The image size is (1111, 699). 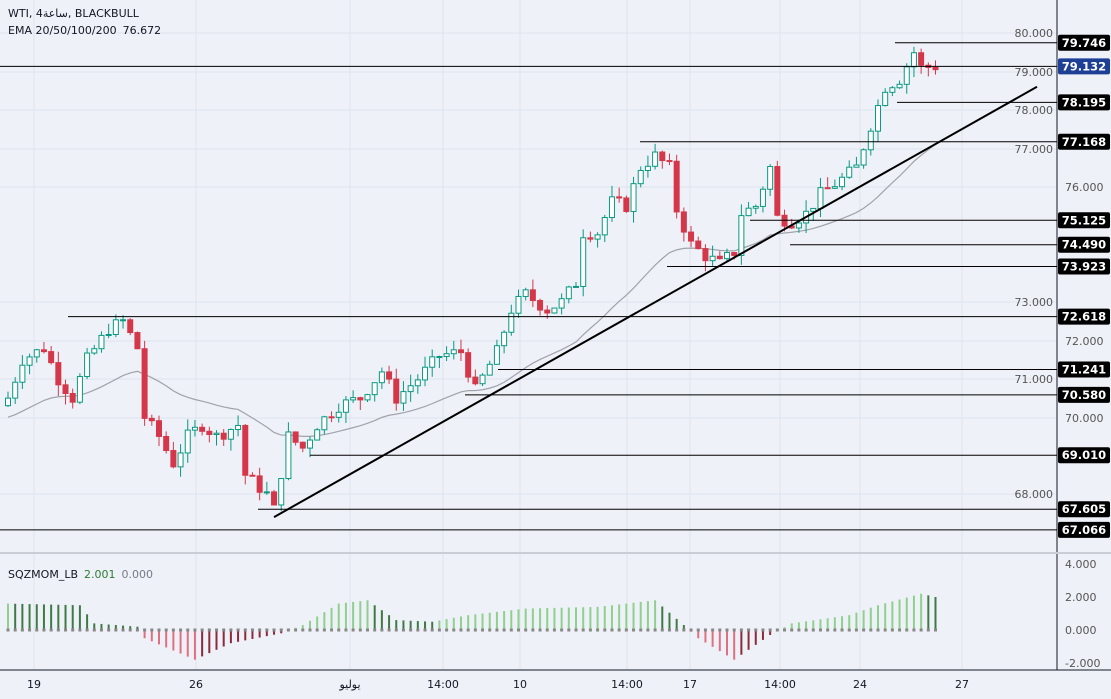 What do you see at coordinates (1084, 530) in the screenshot?
I see `level-label: 67.066` at bounding box center [1084, 530].